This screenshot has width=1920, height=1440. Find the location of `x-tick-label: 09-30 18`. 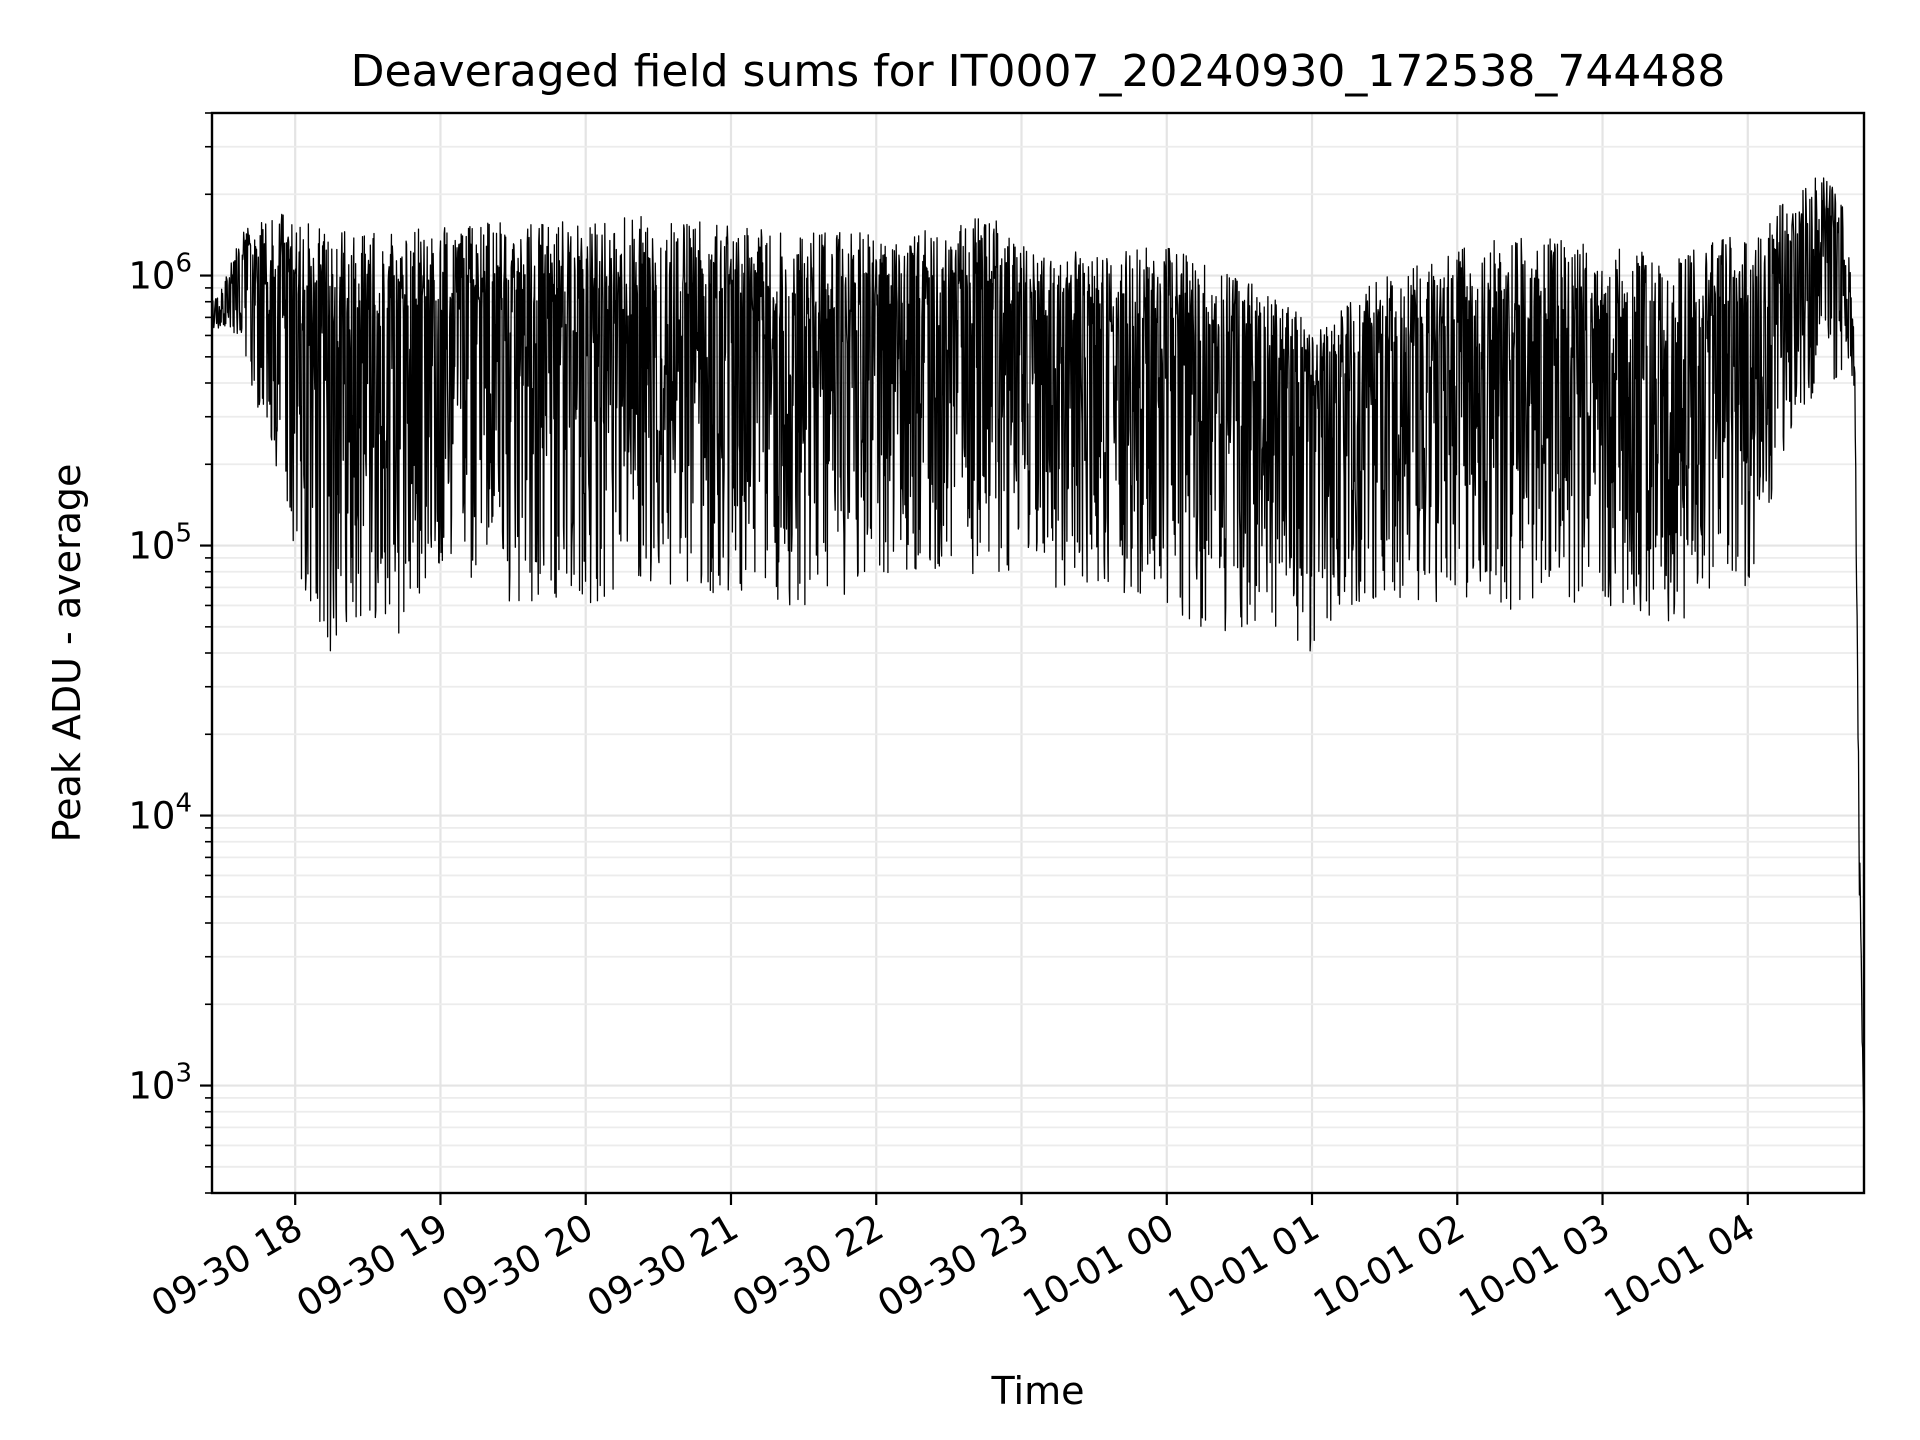

x-tick-label: 09-30 18 is located at coordinates (227, 1266).